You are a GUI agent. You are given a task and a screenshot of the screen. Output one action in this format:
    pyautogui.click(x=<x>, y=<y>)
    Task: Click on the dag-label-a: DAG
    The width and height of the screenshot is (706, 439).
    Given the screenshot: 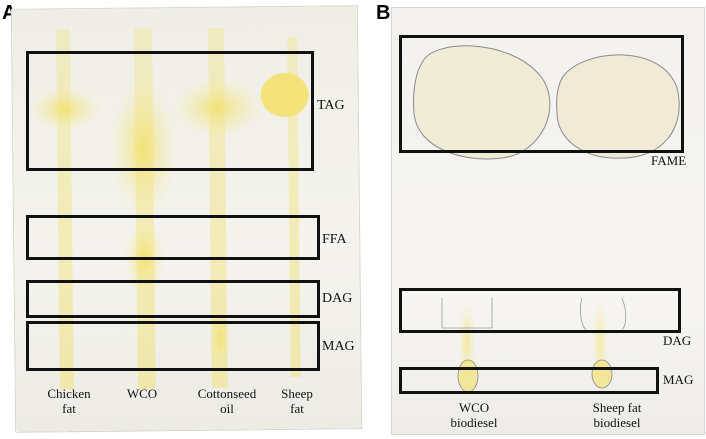 What is the action you would take?
    pyautogui.click(x=337, y=298)
    